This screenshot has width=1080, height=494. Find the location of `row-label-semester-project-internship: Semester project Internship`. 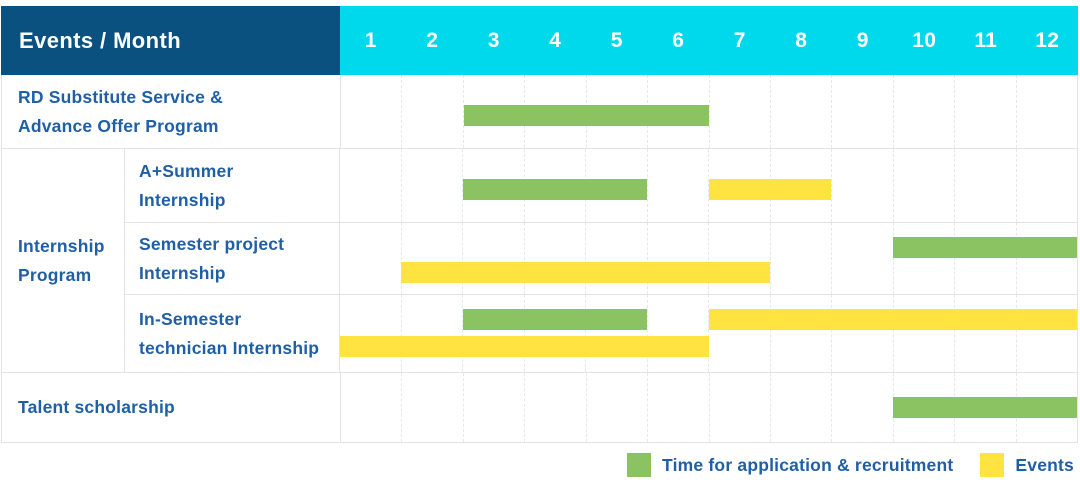

row-label-semester-project-internship: Semester project Internship is located at coordinates (232, 258).